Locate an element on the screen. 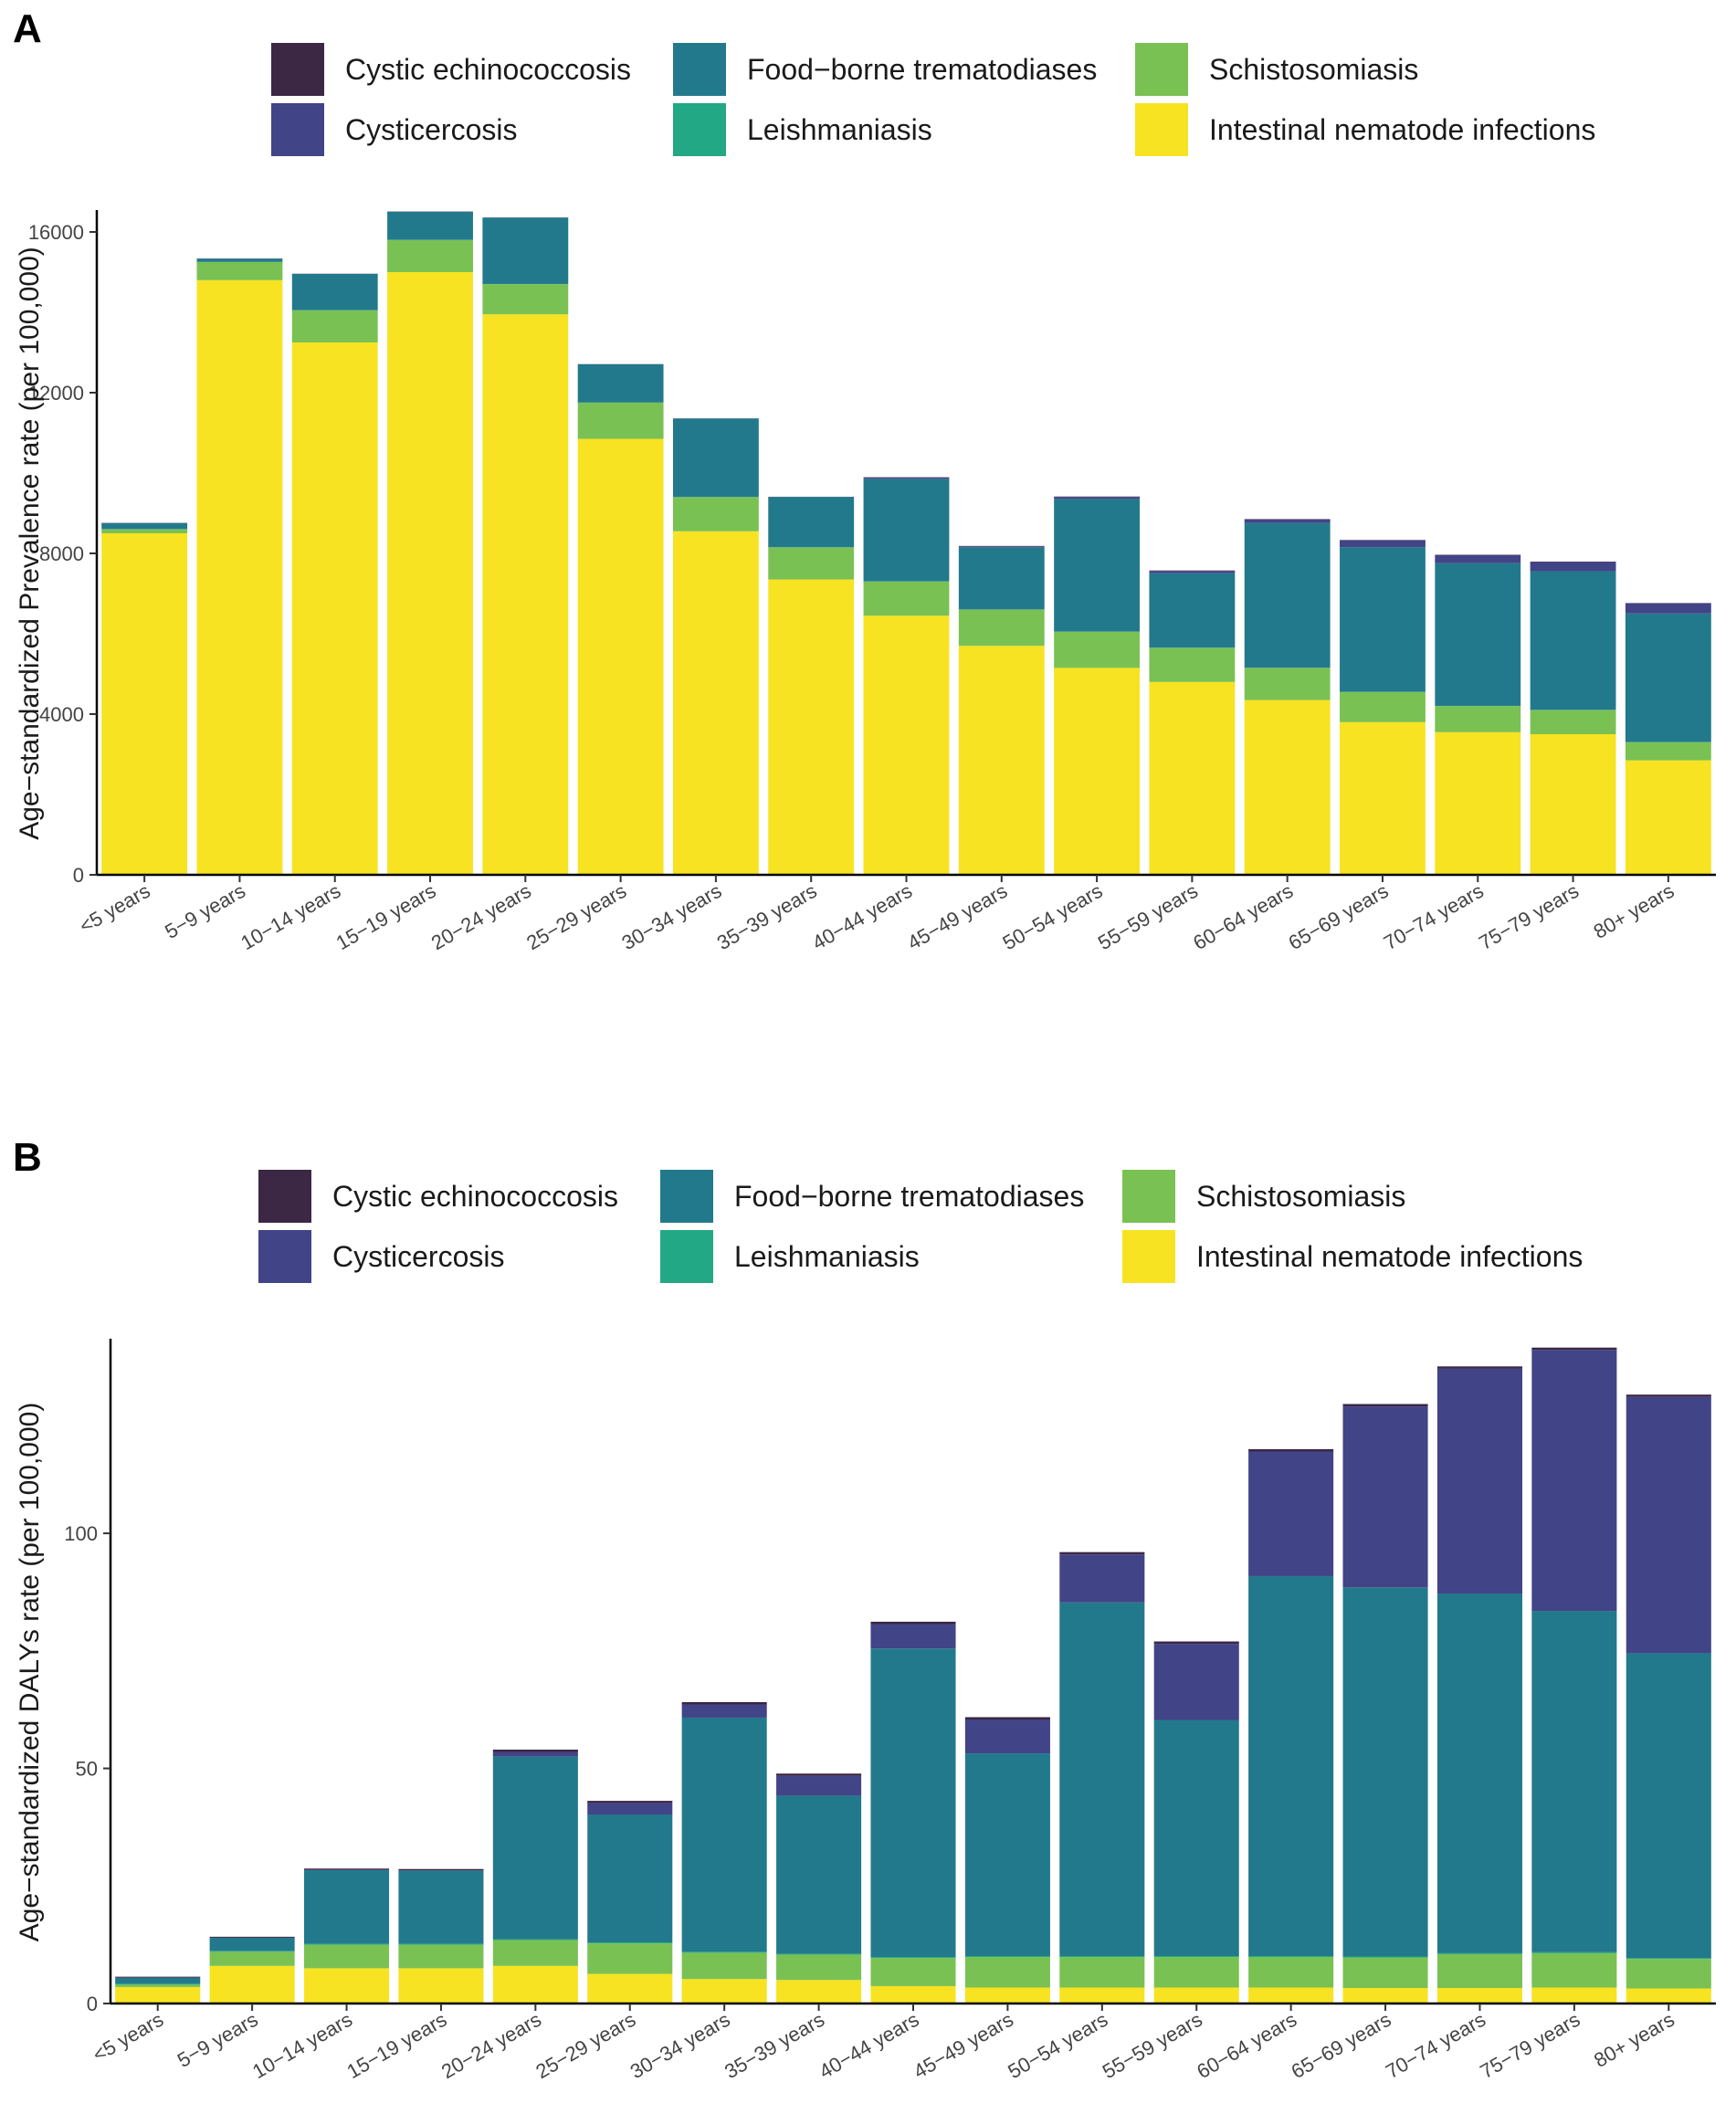  bar-food-borne-trematodiases-70-74-years is located at coordinates (1479, 1773).